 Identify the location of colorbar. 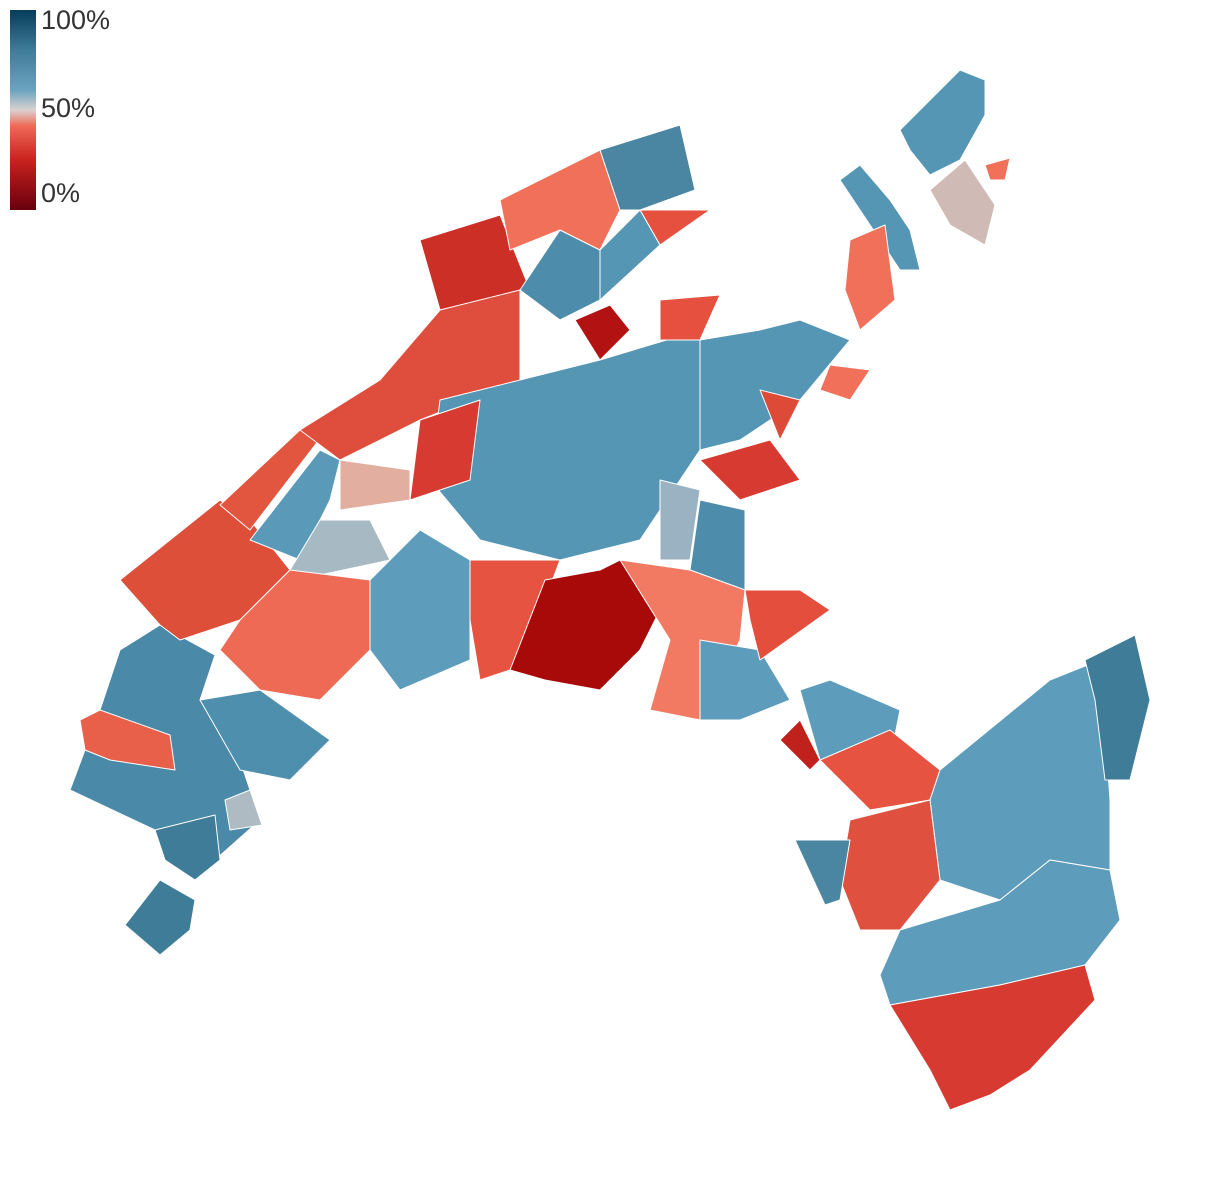
(23, 110).